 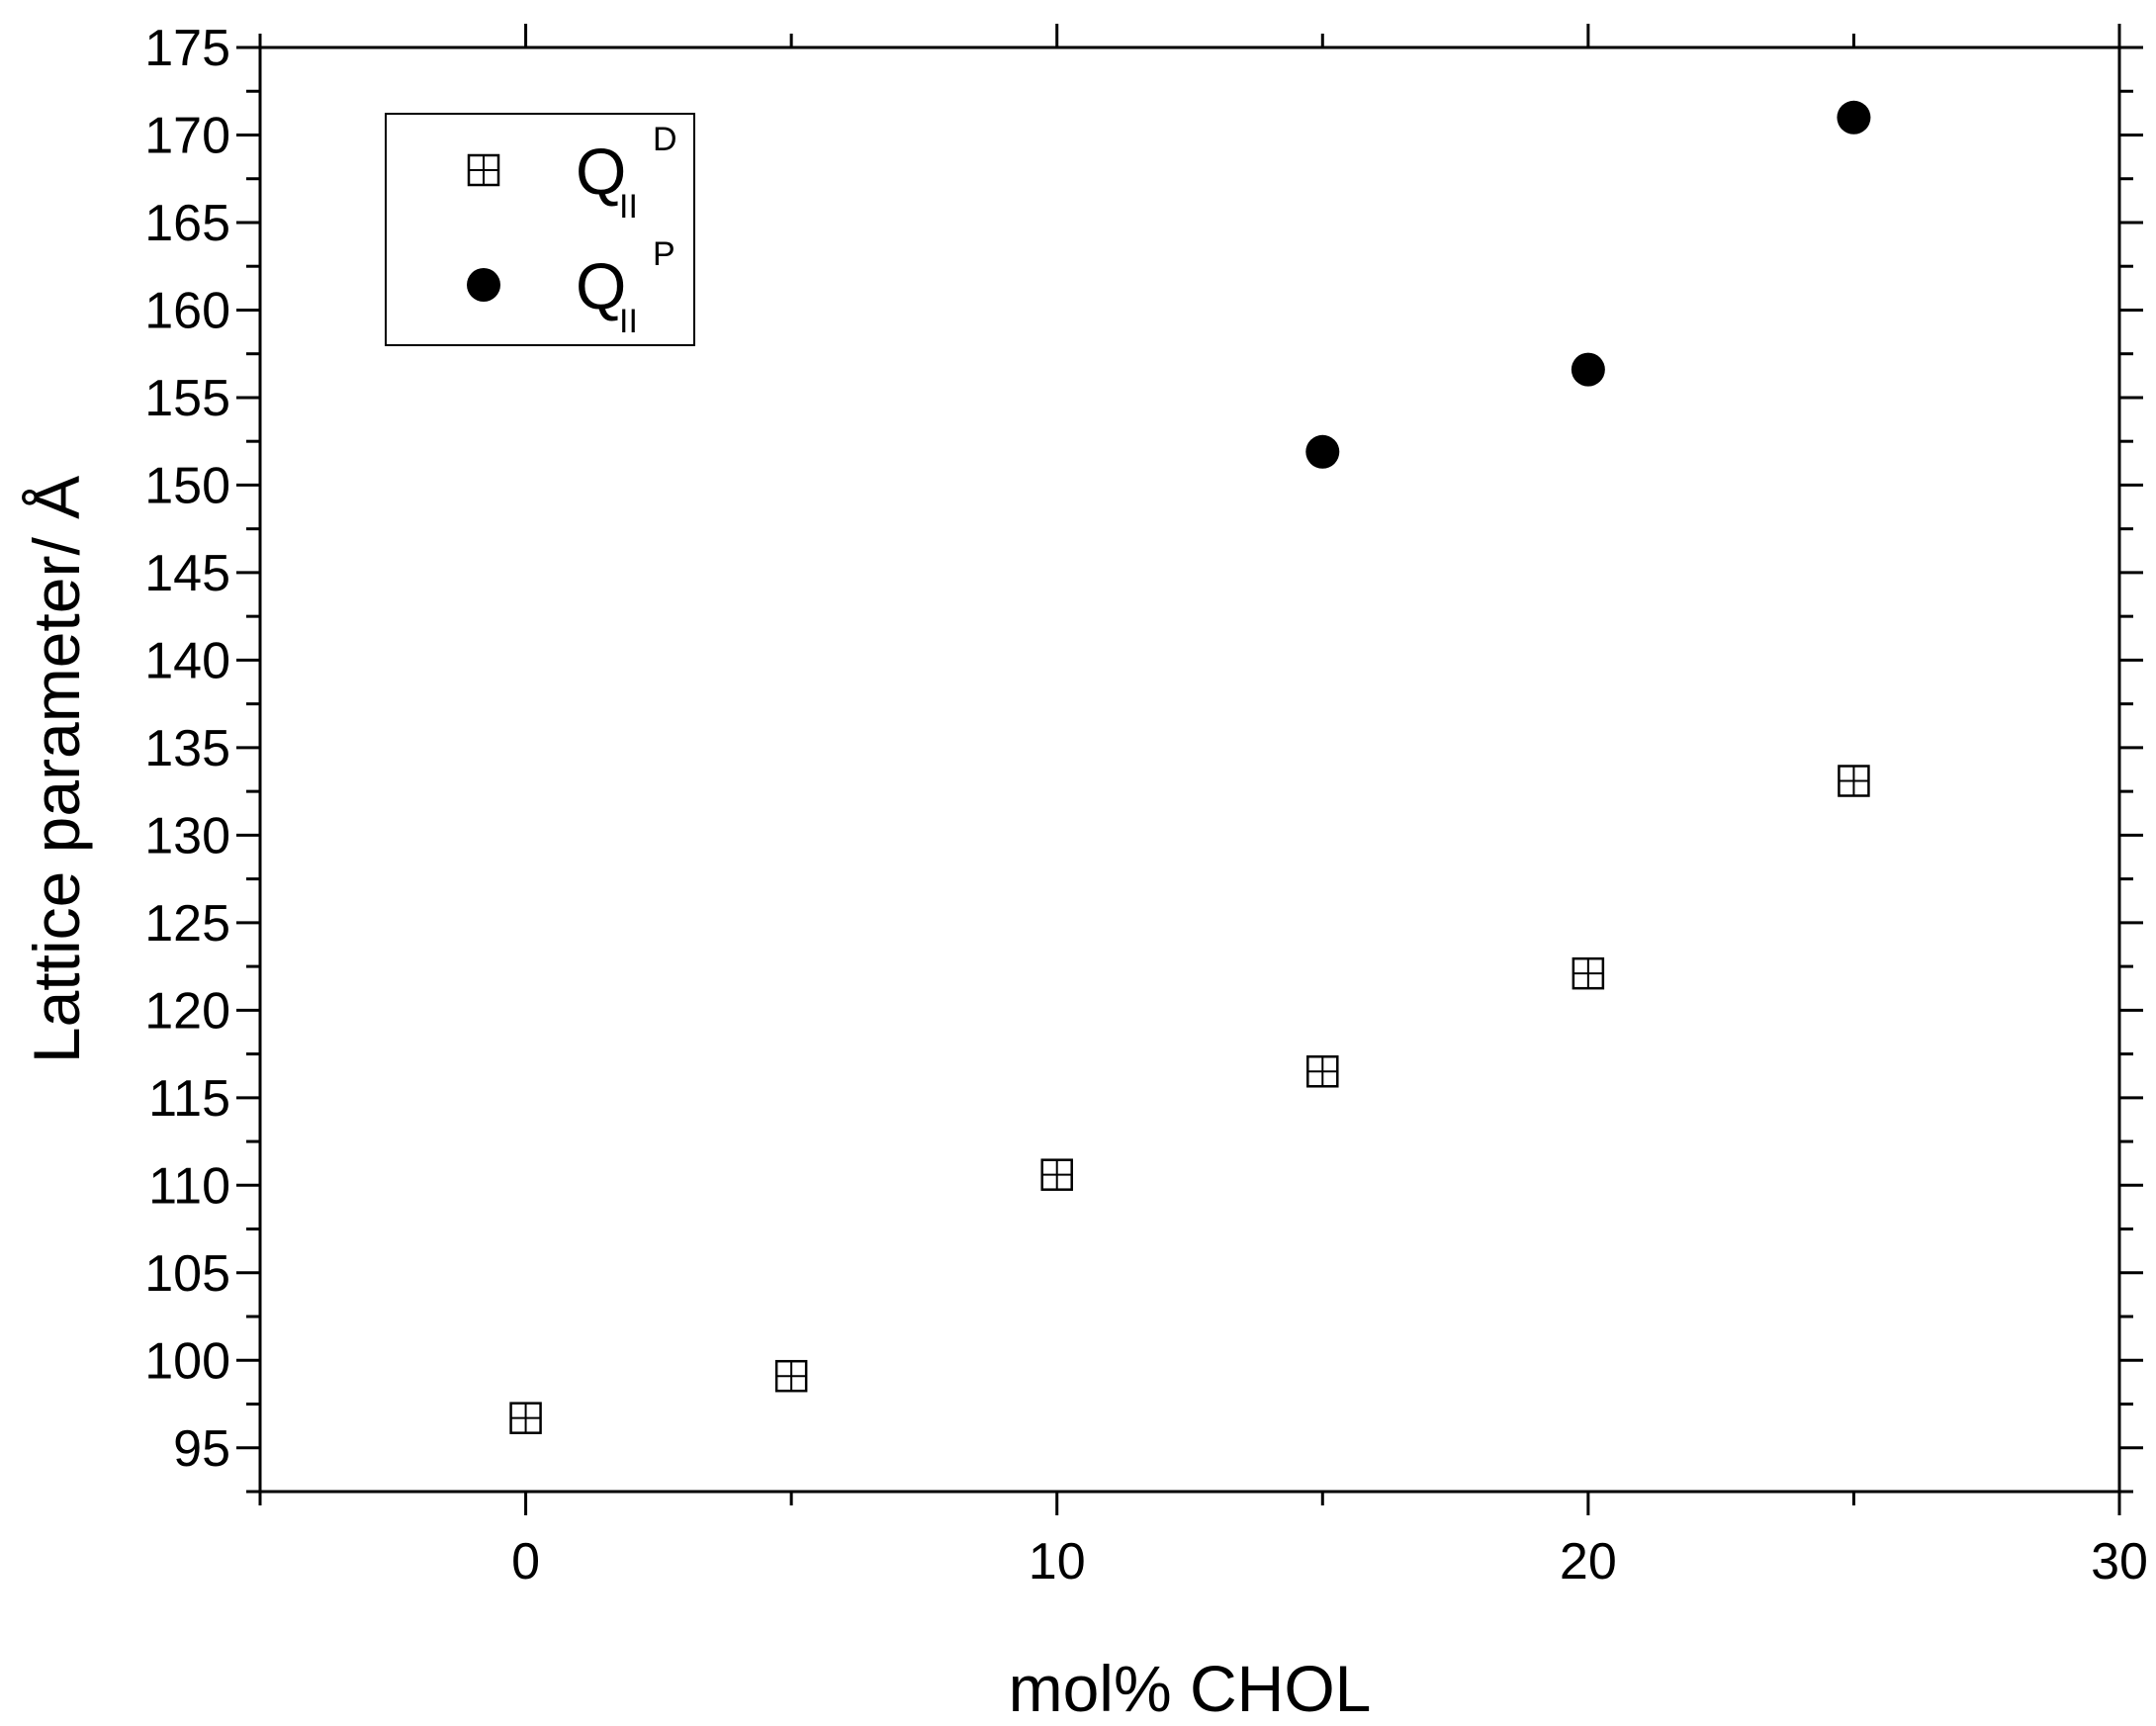 I want to click on y-tick-label: 170, so click(x=187, y=135).